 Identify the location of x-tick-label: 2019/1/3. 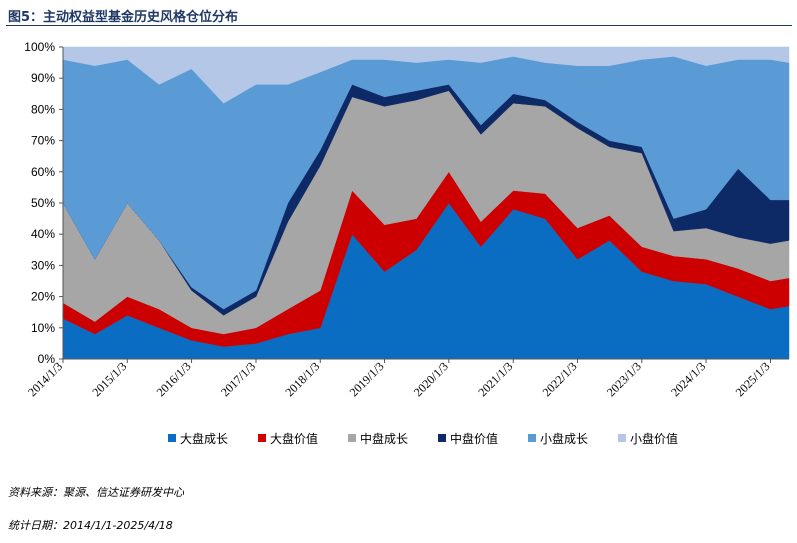
(367, 379).